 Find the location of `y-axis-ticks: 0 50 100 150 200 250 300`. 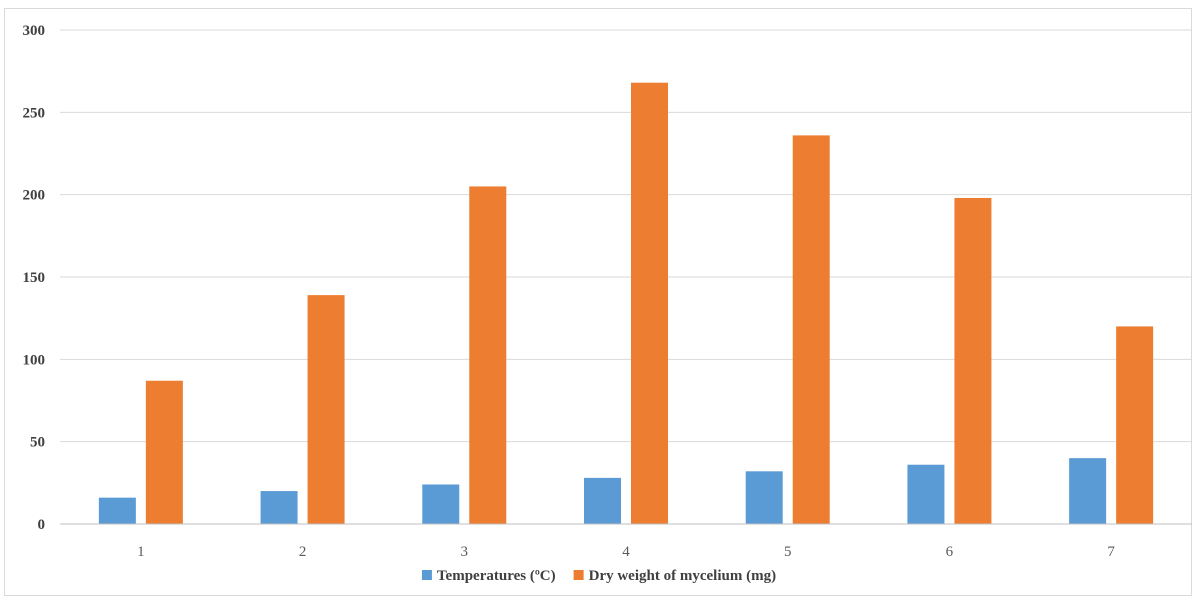

y-axis-ticks: 0 50 100 150 200 250 300 is located at coordinates (34, 278).